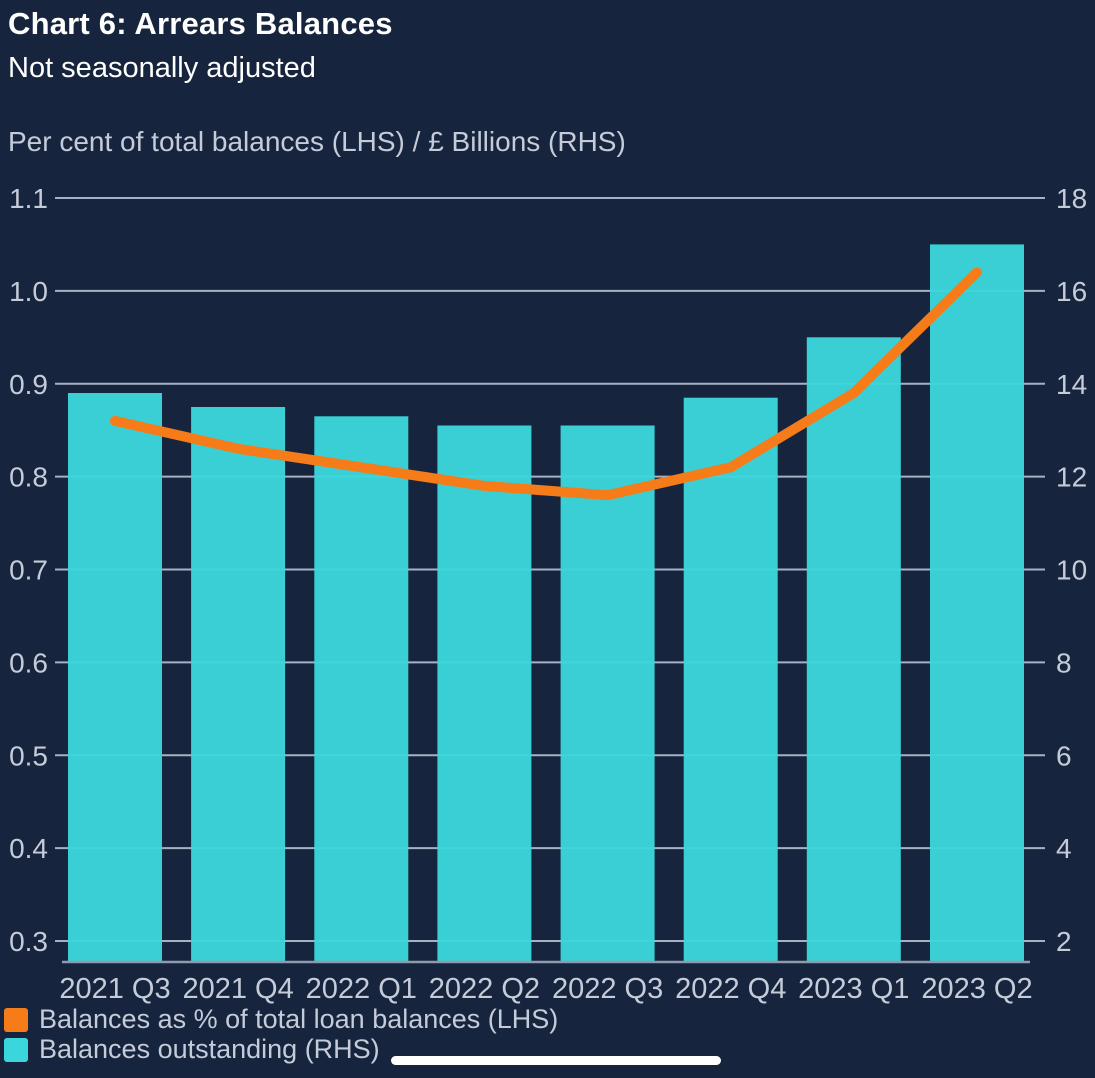 The width and height of the screenshot is (1095, 1078). I want to click on x-tick-label: 2022 Q3, so click(607, 989).